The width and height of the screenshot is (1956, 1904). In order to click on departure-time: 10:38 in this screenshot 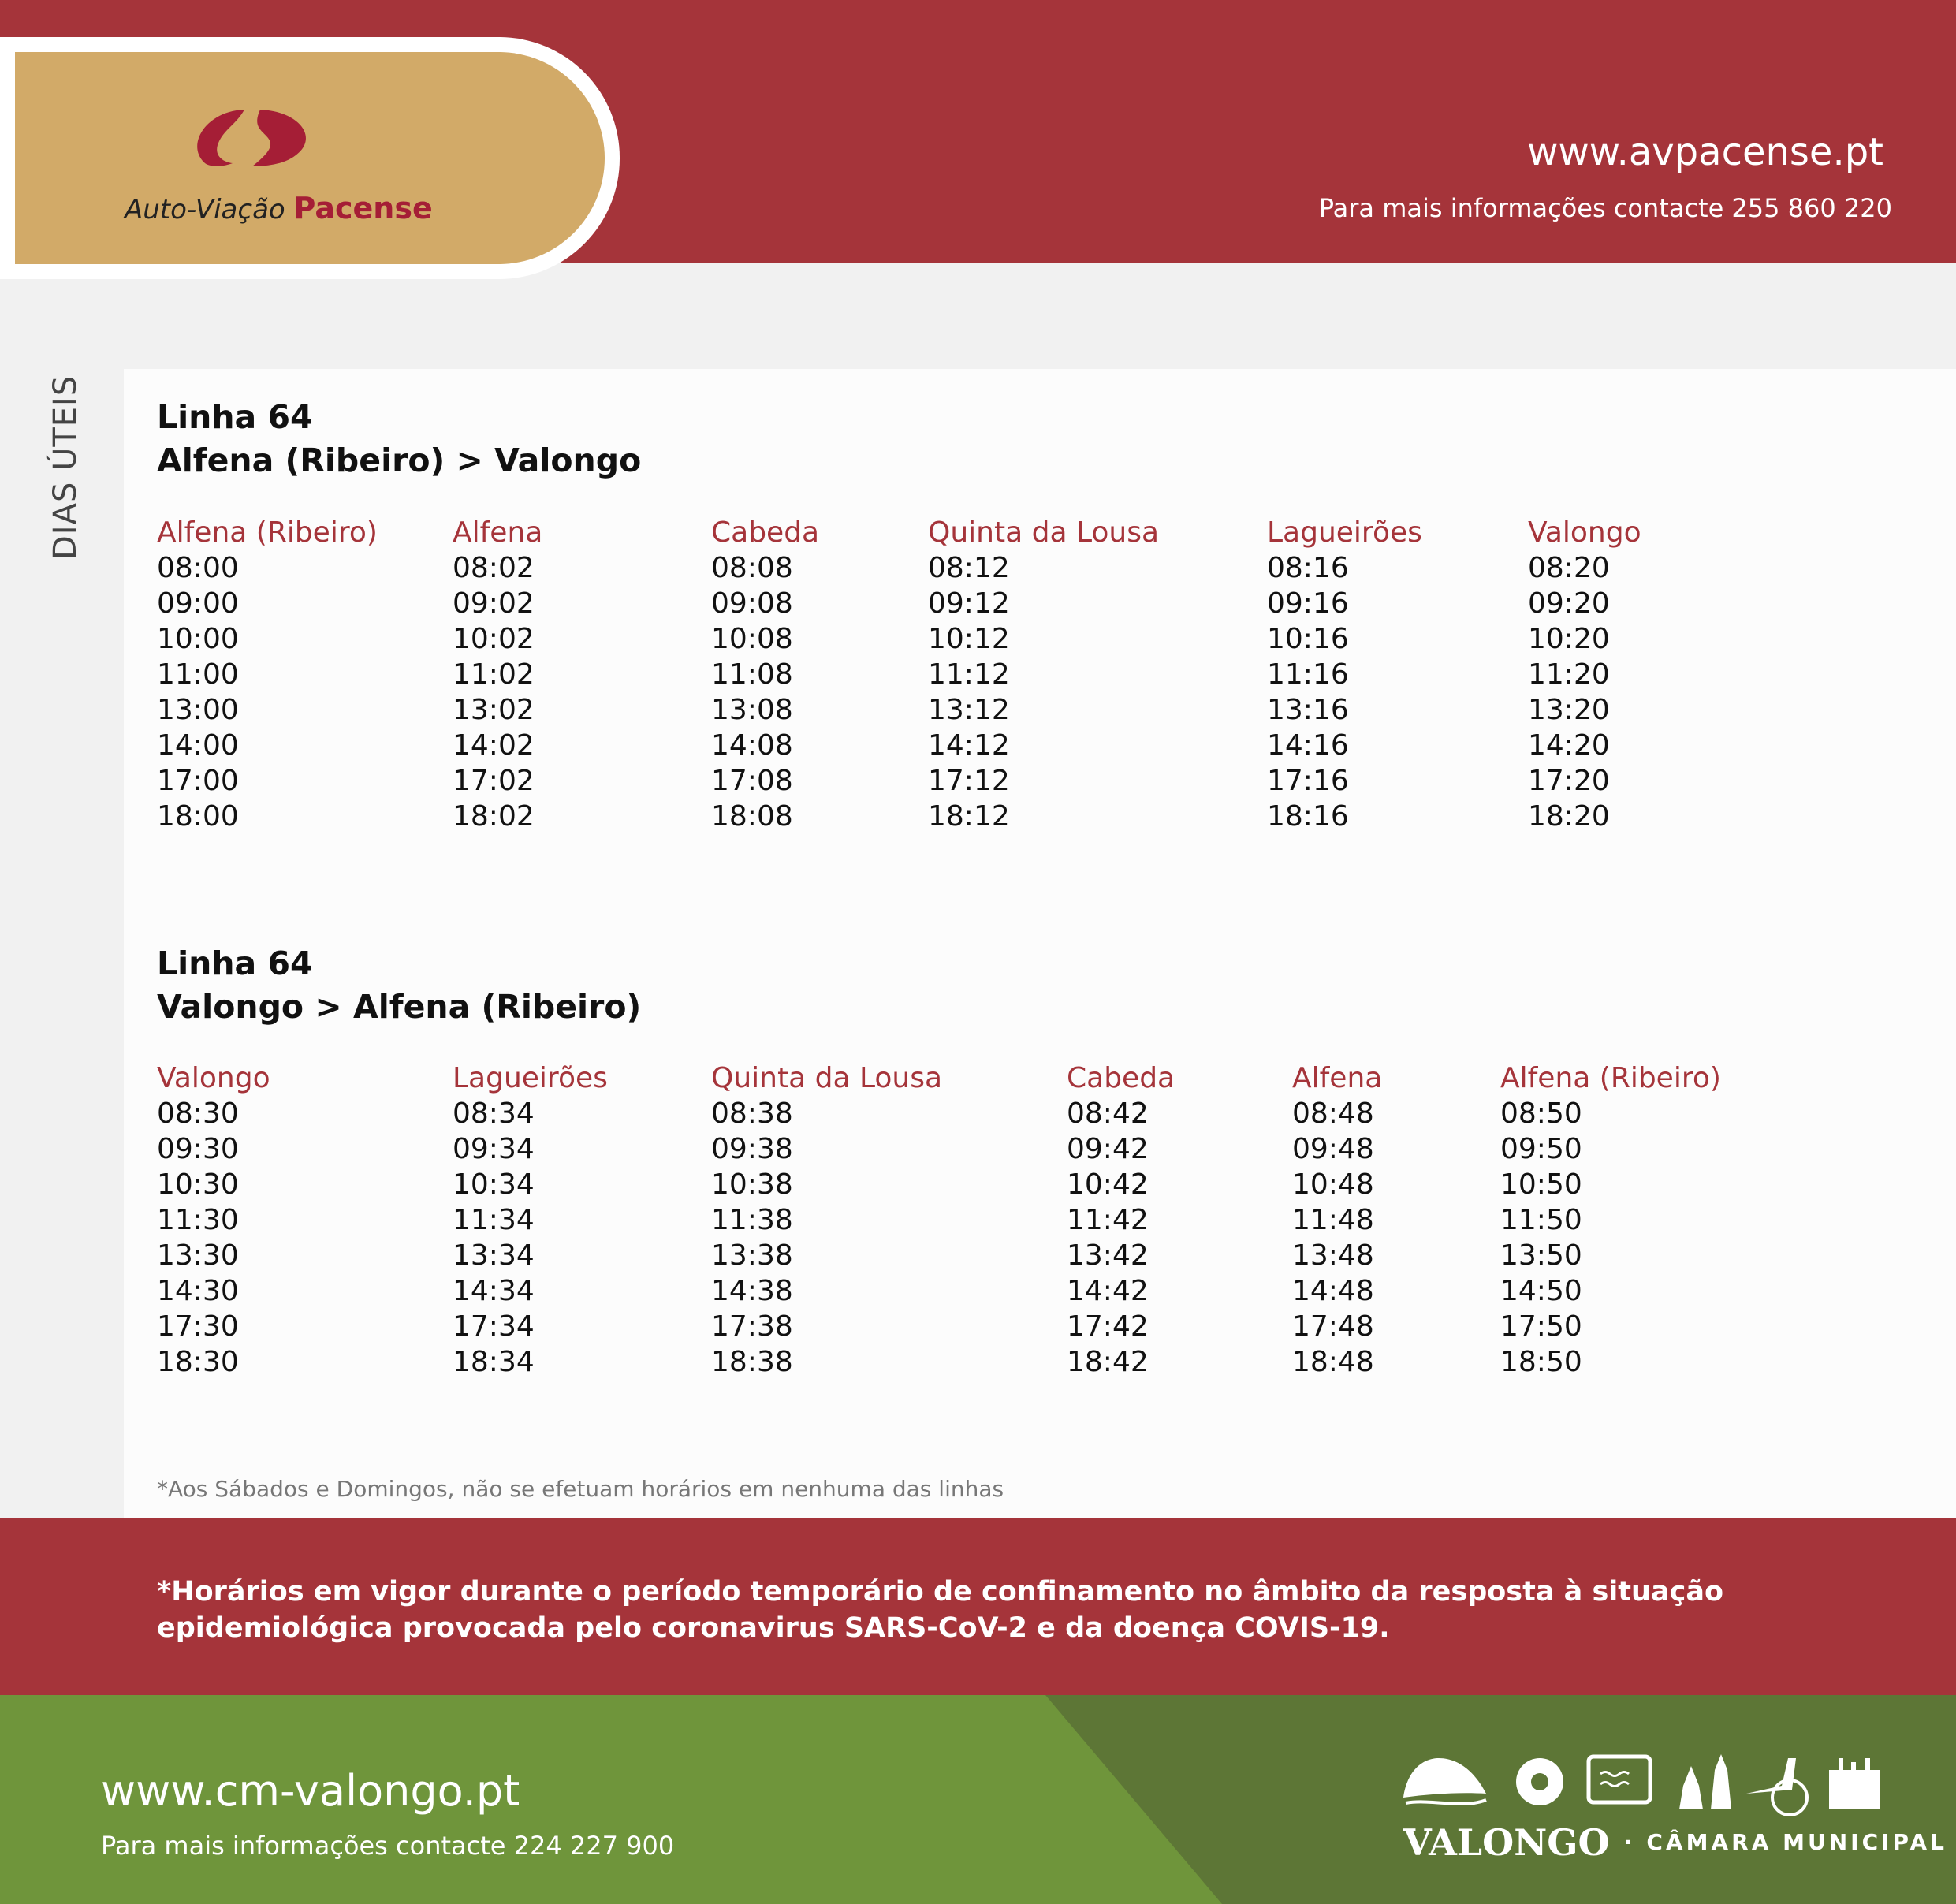, I will do `click(752, 1184)`.